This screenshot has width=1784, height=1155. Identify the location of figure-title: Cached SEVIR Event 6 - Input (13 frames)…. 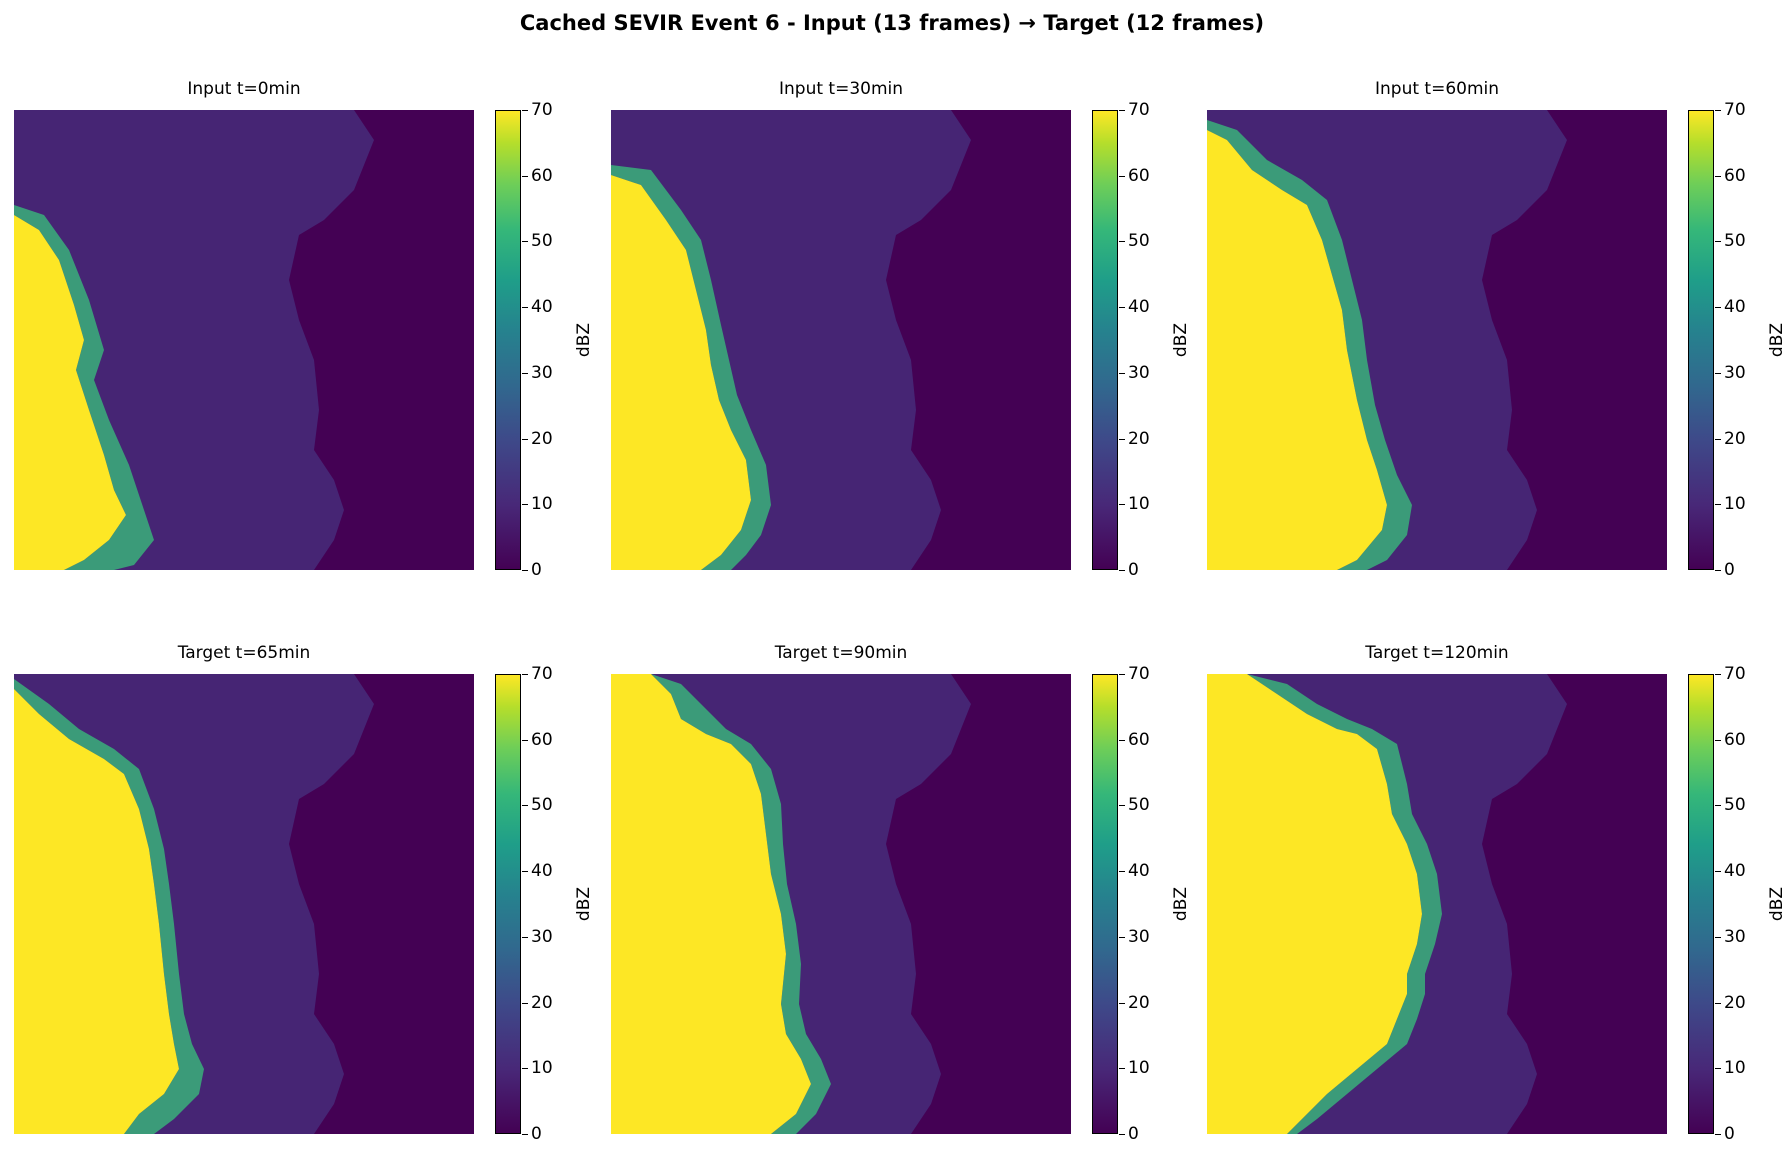
(892, 23).